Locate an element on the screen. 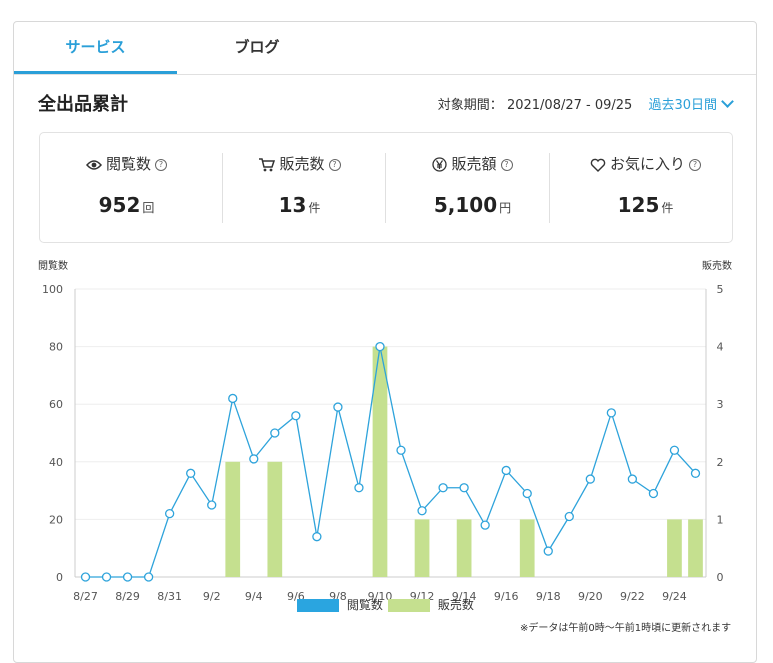 The width and height of the screenshot is (773, 663). y-left-tick-label: 60 is located at coordinates (56, 404).